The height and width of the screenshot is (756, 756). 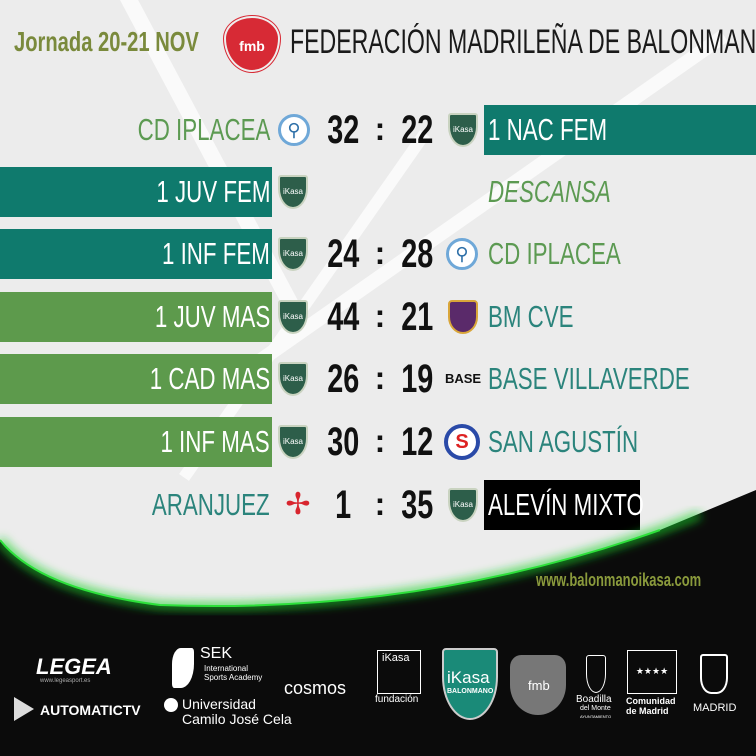 What do you see at coordinates (203, 129) in the screenshot?
I see `home-team: CD IPLACEA` at bounding box center [203, 129].